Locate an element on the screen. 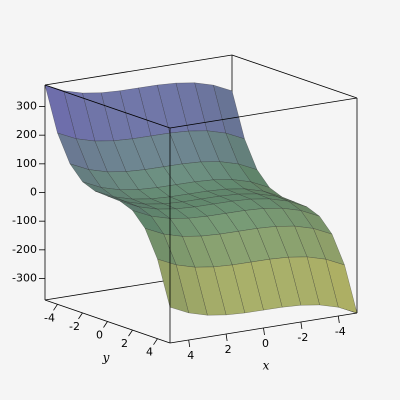  z-tick-label: 200 is located at coordinates (26, 134).